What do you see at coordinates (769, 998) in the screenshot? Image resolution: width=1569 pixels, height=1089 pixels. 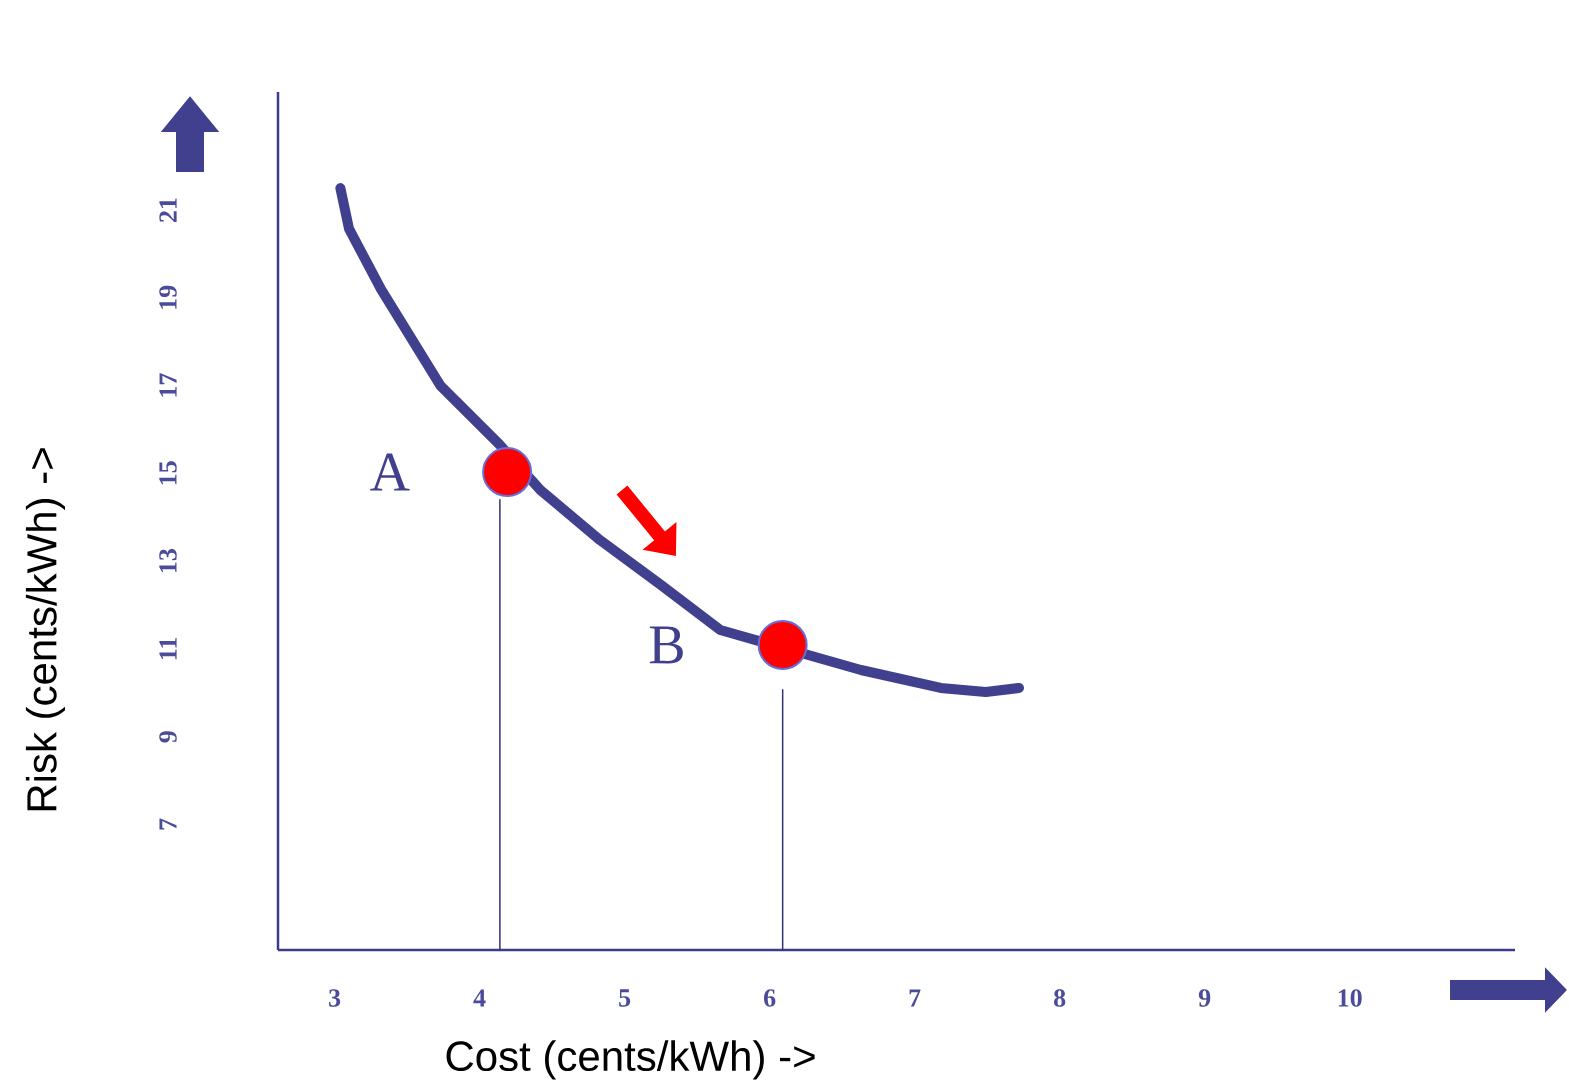 I see `x-tick-label: 6` at bounding box center [769, 998].